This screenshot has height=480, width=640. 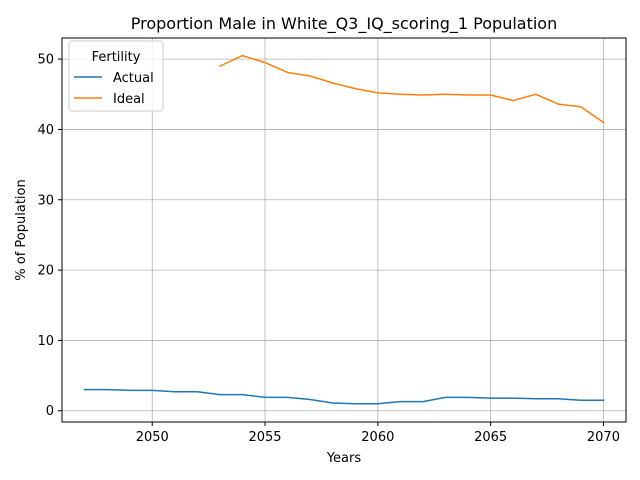 I want to click on legend-box, so click(x=116, y=76).